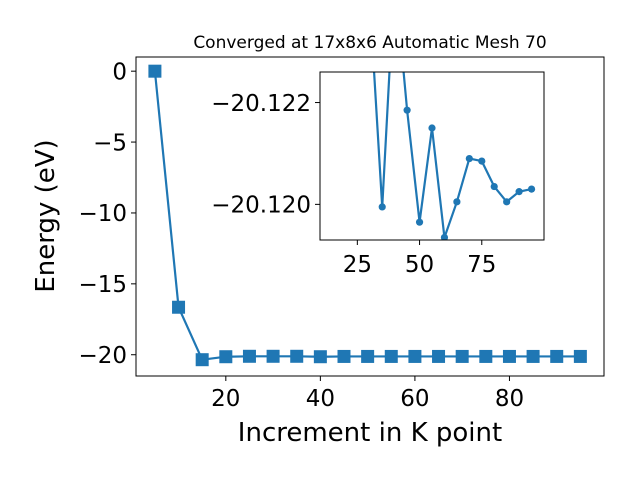 Image resolution: width=640 pixels, height=480 pixels. I want to click on chart-title: Converged at 17x8x6 Automatic Mesh 70, so click(369, 43).